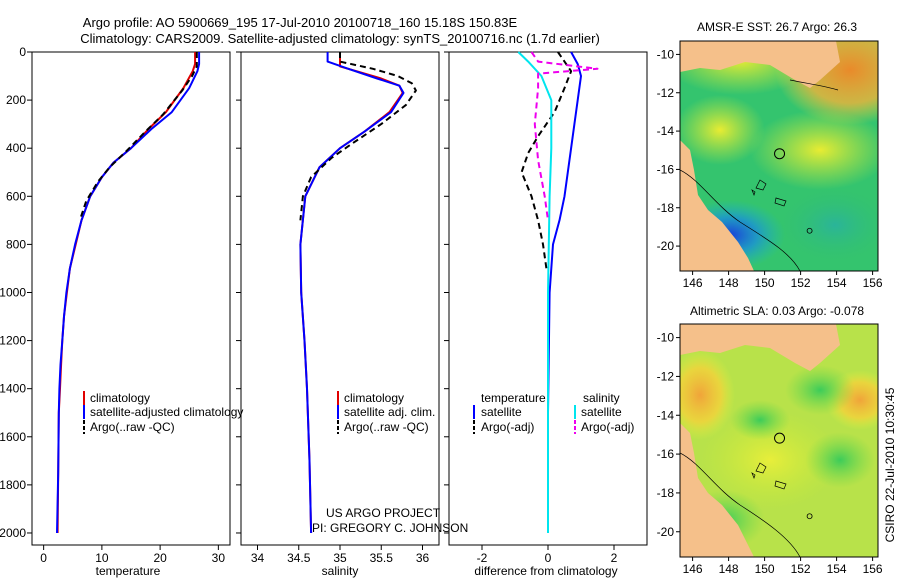 This screenshot has height=580, width=900. I want to click on temperature-argo-raw-qc-line, so click(138, 136).